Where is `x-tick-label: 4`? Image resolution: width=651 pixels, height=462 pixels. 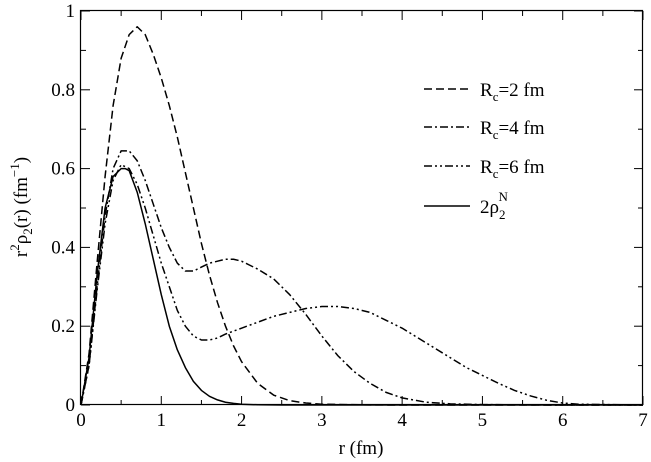 x-tick-label: 4 is located at coordinates (402, 420).